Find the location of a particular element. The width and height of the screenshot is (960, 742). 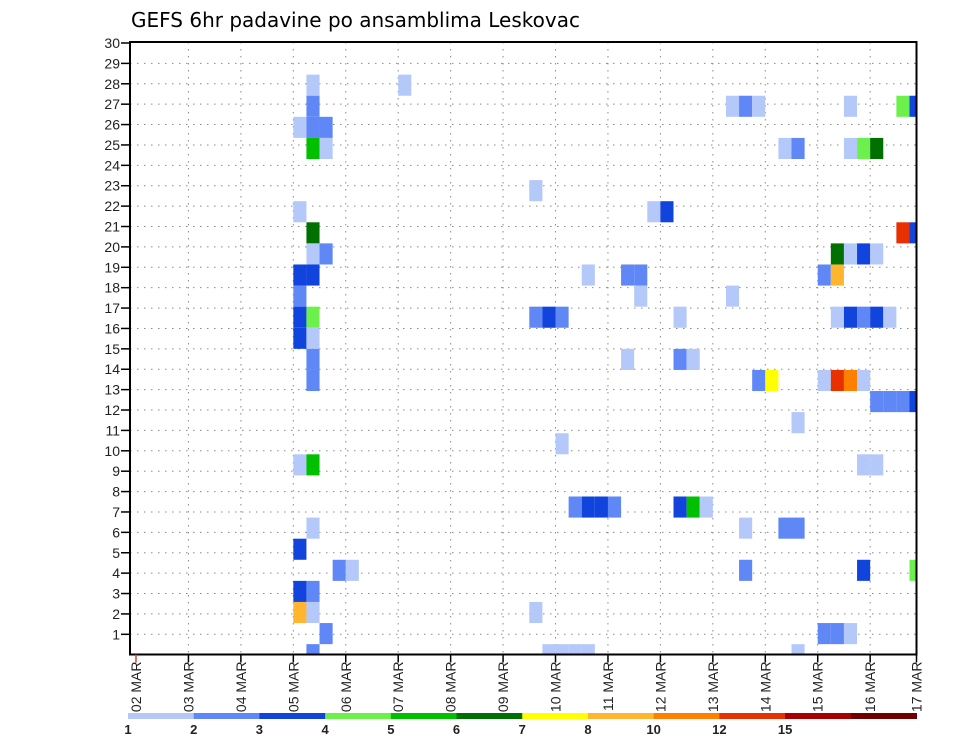

y-tick-label: 16 is located at coordinates (112, 328).